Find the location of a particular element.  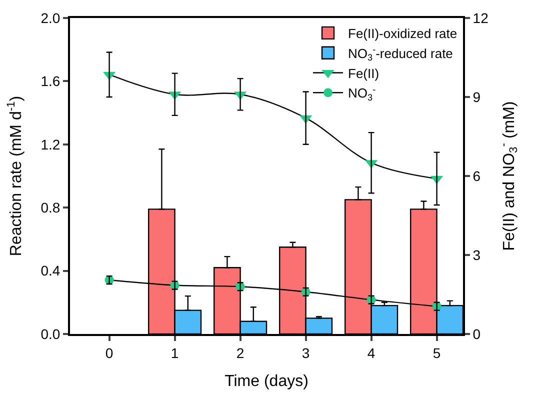

x-tick-label: 0 is located at coordinates (109, 352).